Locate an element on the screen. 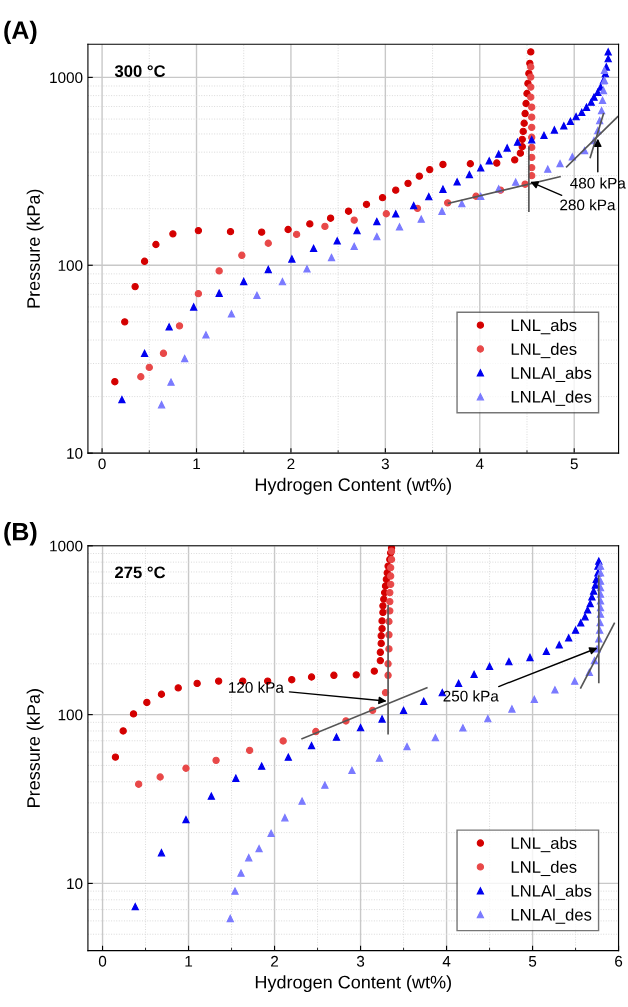  x-tick-label: 6 is located at coordinates (619, 961).